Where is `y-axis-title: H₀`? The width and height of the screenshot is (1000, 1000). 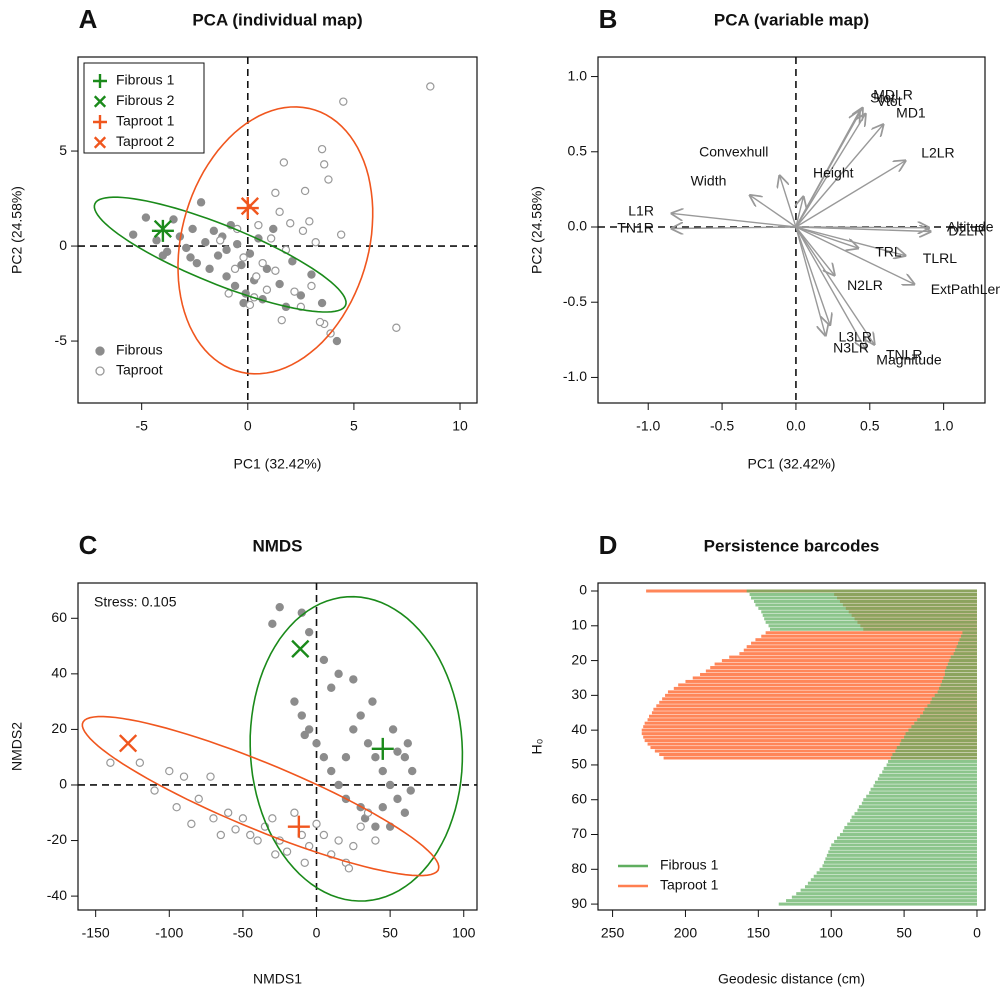 y-axis-title: H₀ is located at coordinates (537, 746).